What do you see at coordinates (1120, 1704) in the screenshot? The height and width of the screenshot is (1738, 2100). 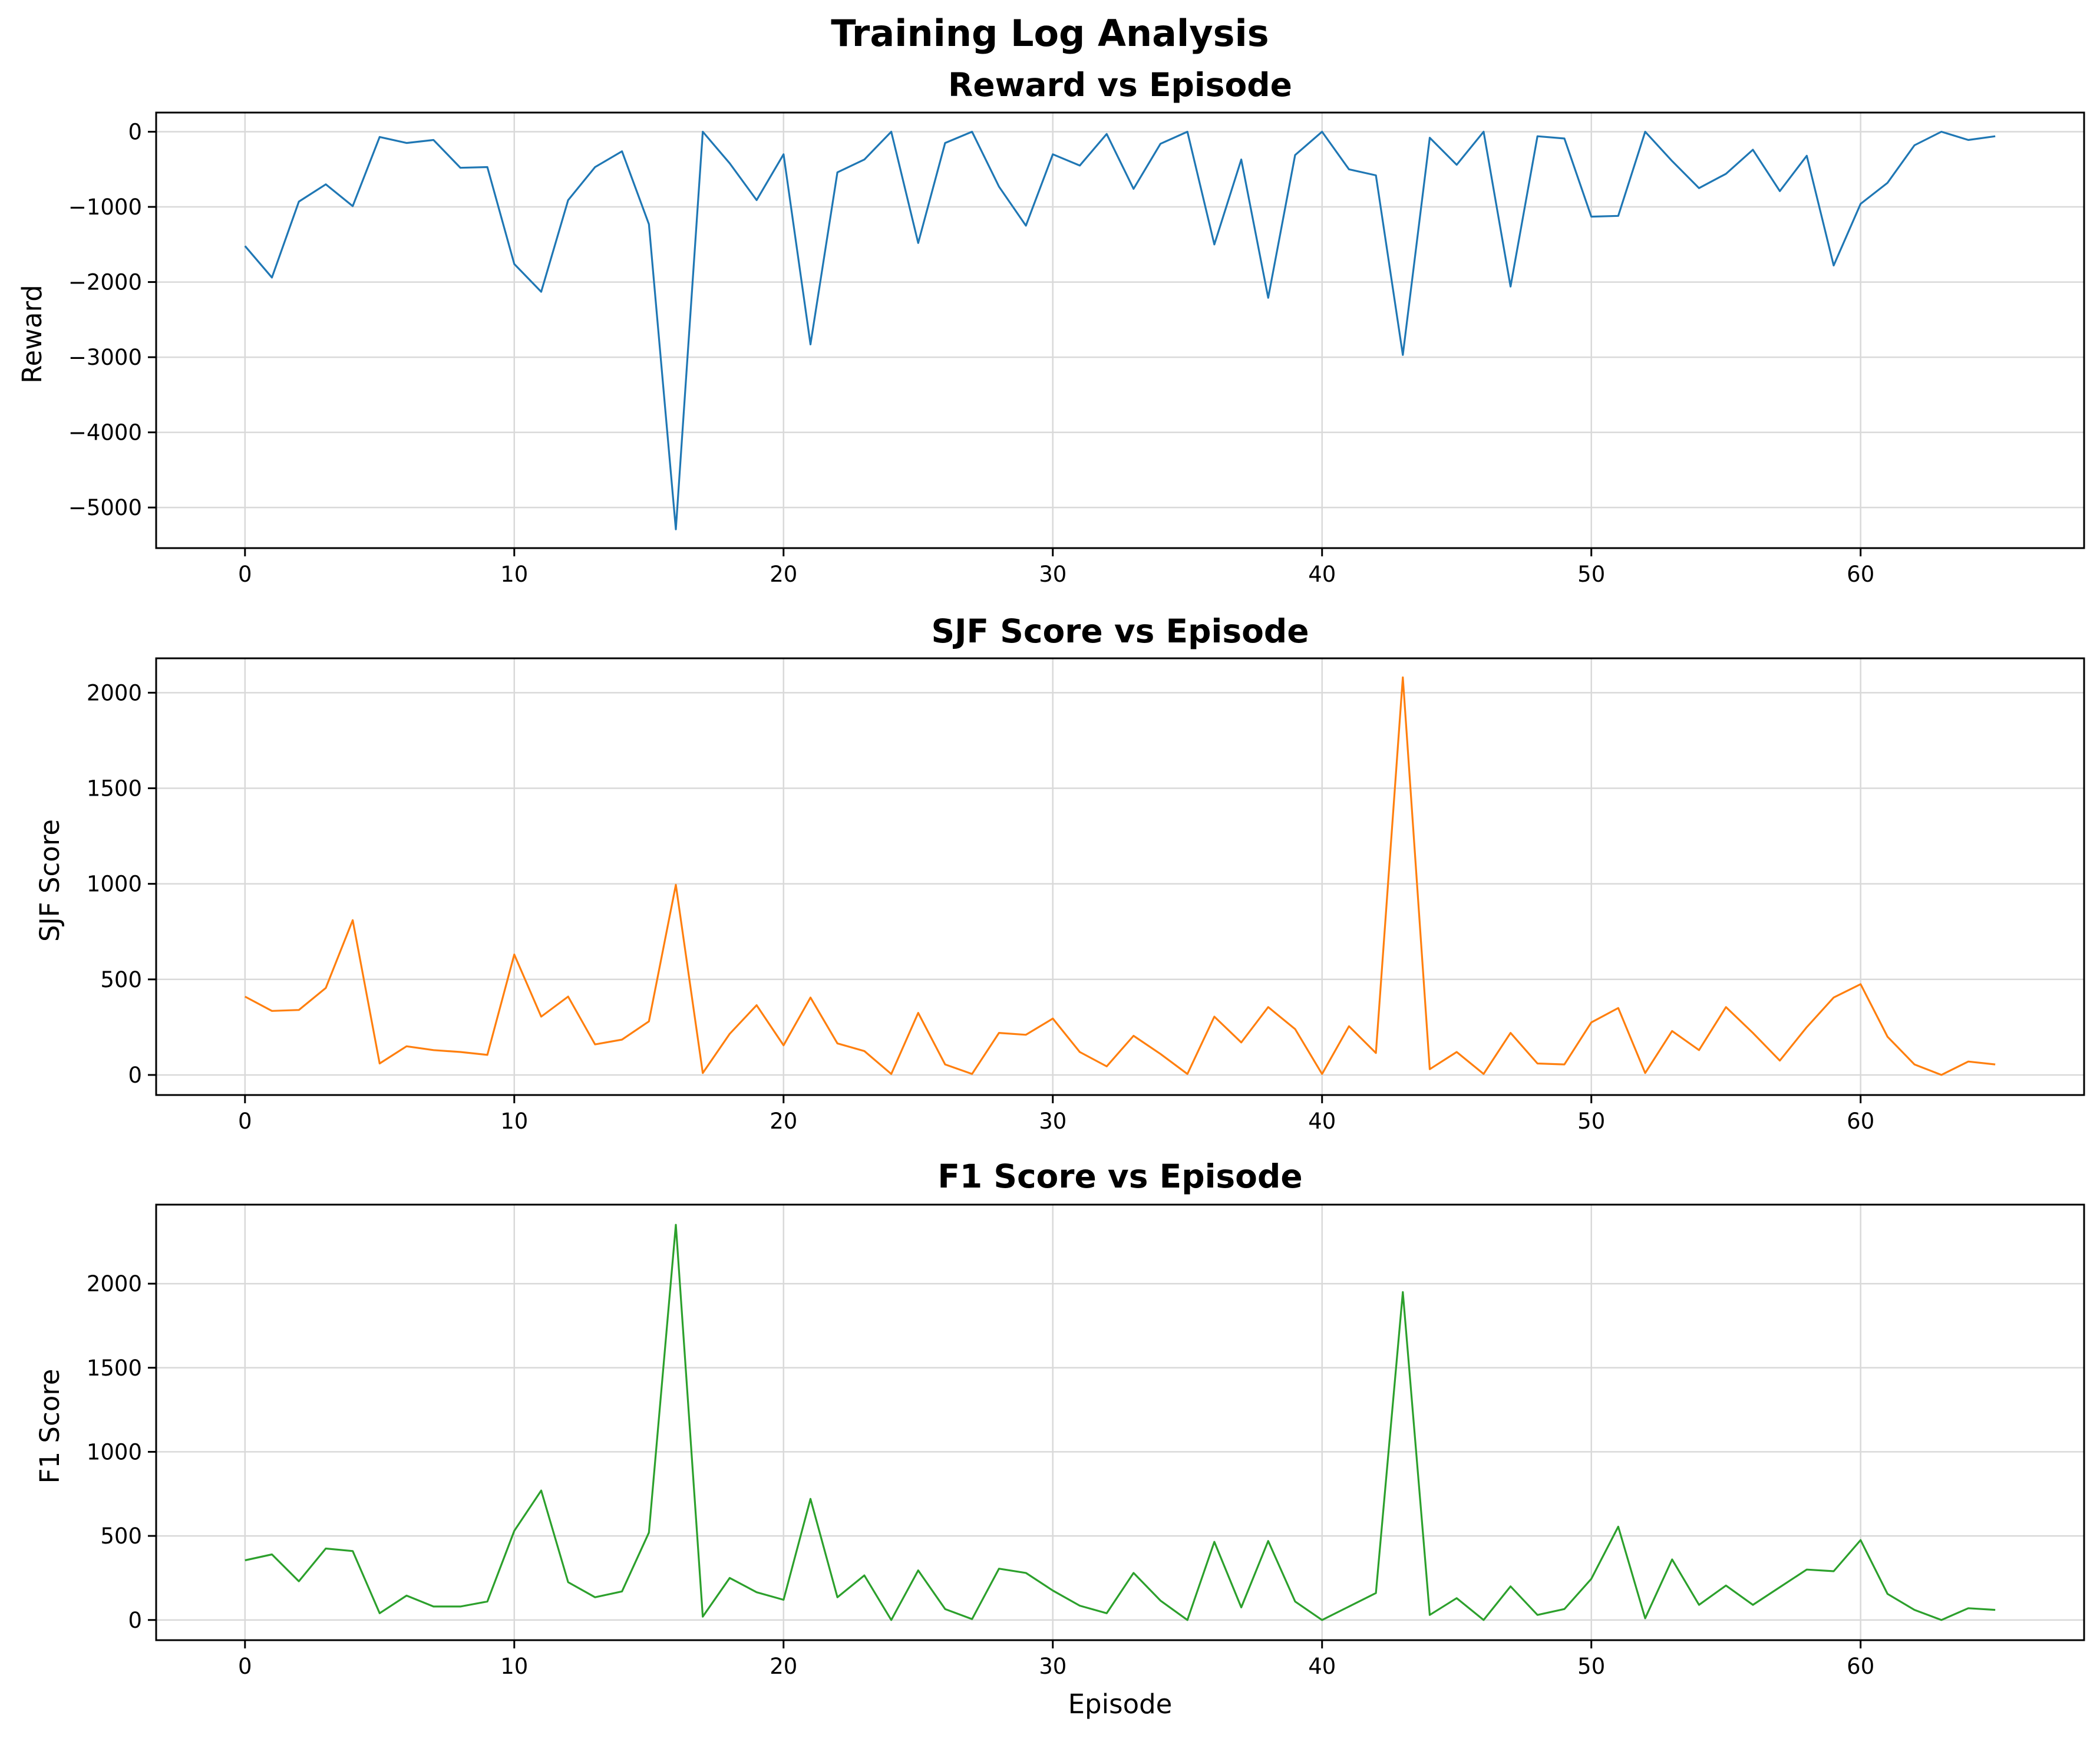 I see `x-axis-label: Episode` at bounding box center [1120, 1704].